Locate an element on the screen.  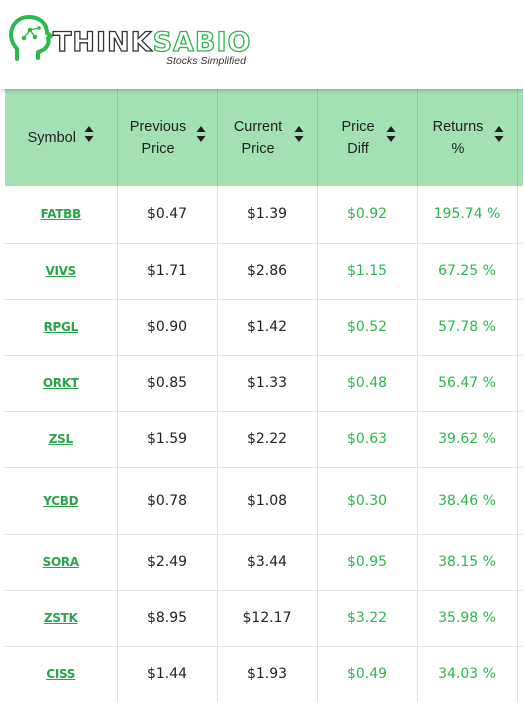
returns-cell: 35.98 % is located at coordinates (467, 618).